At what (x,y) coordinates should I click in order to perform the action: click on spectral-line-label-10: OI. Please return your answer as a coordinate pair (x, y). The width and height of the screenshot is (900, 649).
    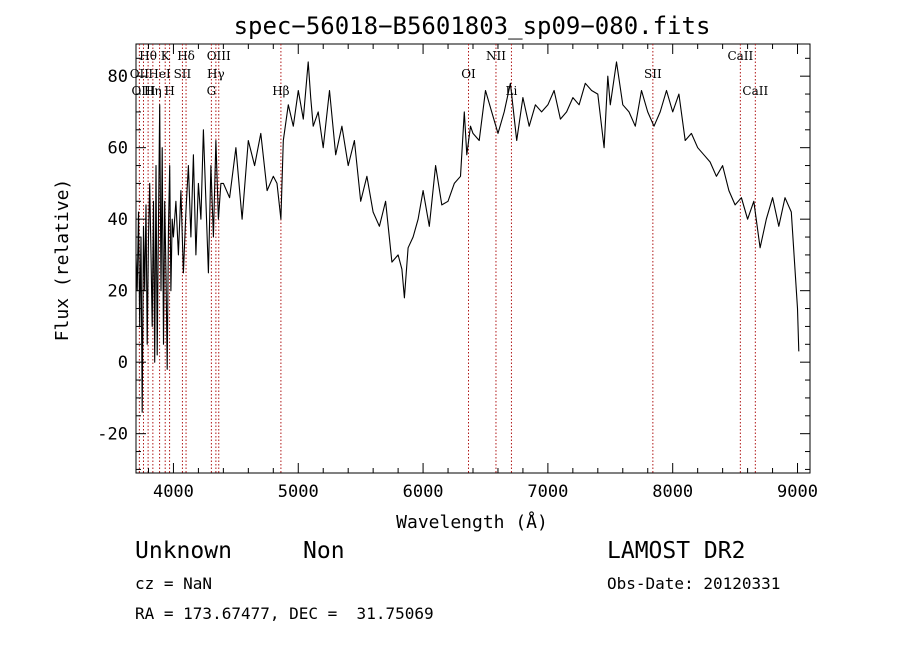
    Looking at the image, I should click on (468, 74).